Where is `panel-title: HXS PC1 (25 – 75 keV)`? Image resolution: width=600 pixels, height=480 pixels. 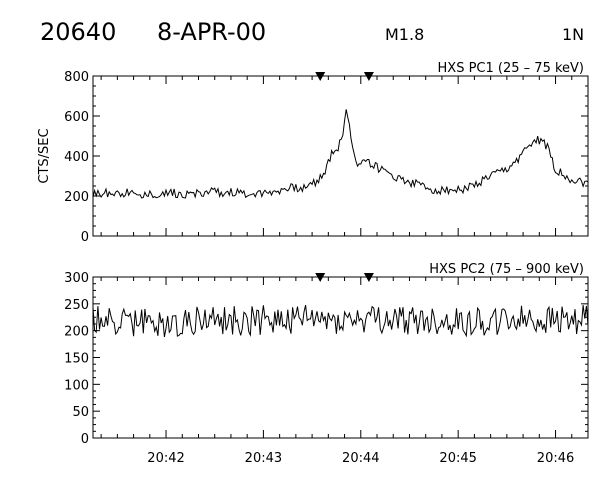
panel-title: HXS PC1 (25 – 75 keV) is located at coordinates (511, 68).